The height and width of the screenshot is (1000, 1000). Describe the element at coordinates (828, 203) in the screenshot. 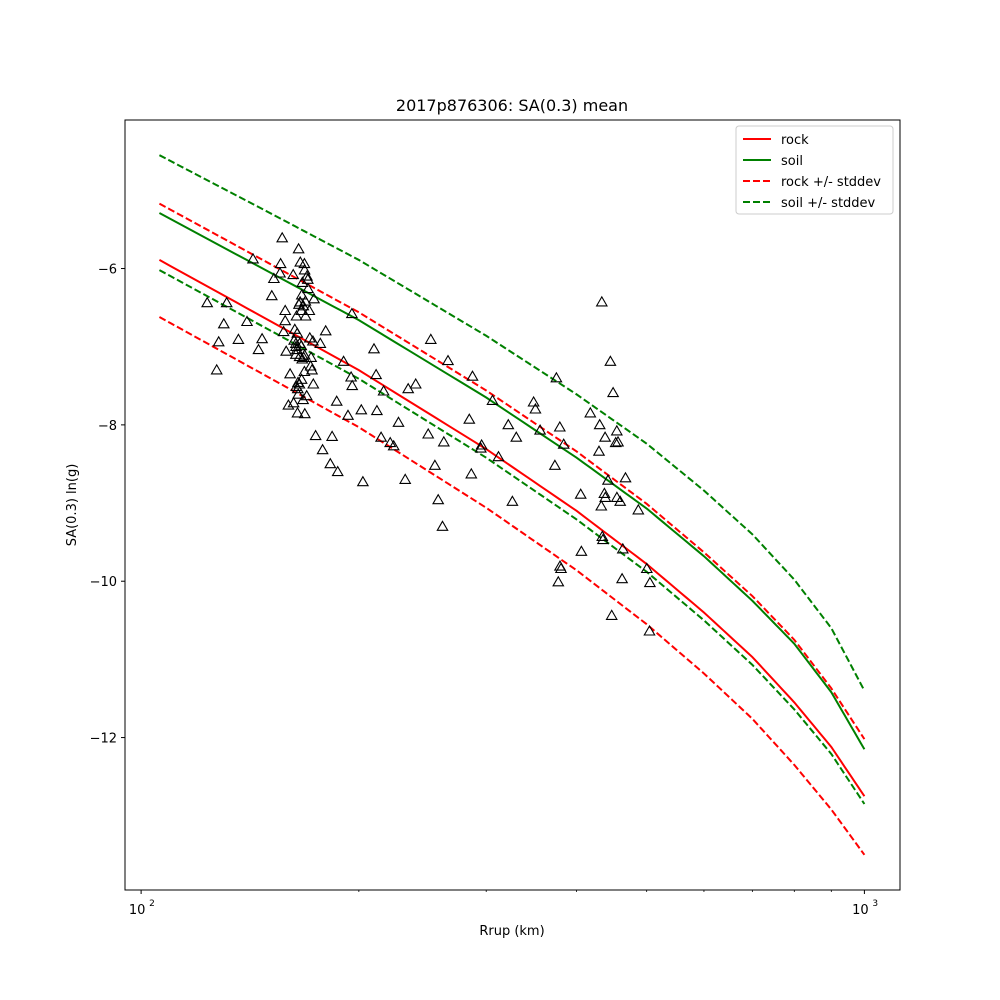

I see `legend-label-3: soil +/- stddev` at that location.